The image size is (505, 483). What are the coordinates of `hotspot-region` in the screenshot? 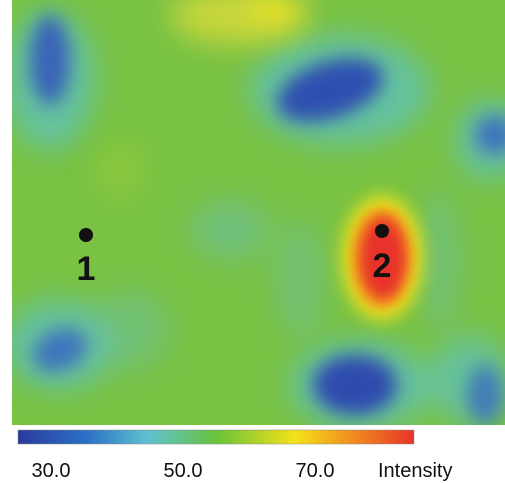 It's located at (382, 258).